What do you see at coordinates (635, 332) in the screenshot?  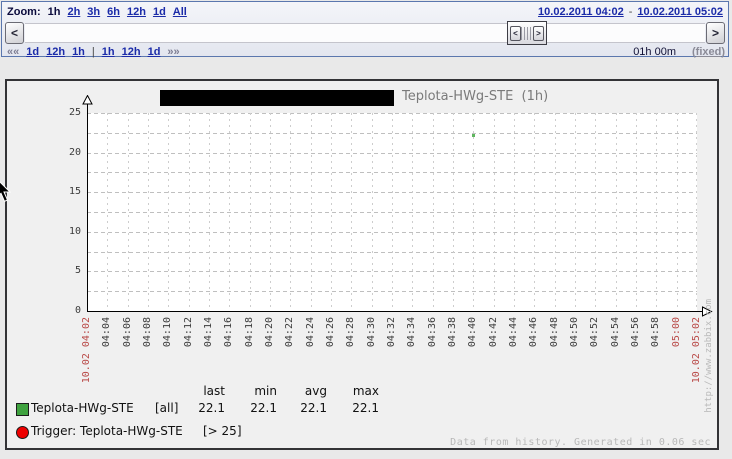 I see `x-tick-label: 04:56` at bounding box center [635, 332].